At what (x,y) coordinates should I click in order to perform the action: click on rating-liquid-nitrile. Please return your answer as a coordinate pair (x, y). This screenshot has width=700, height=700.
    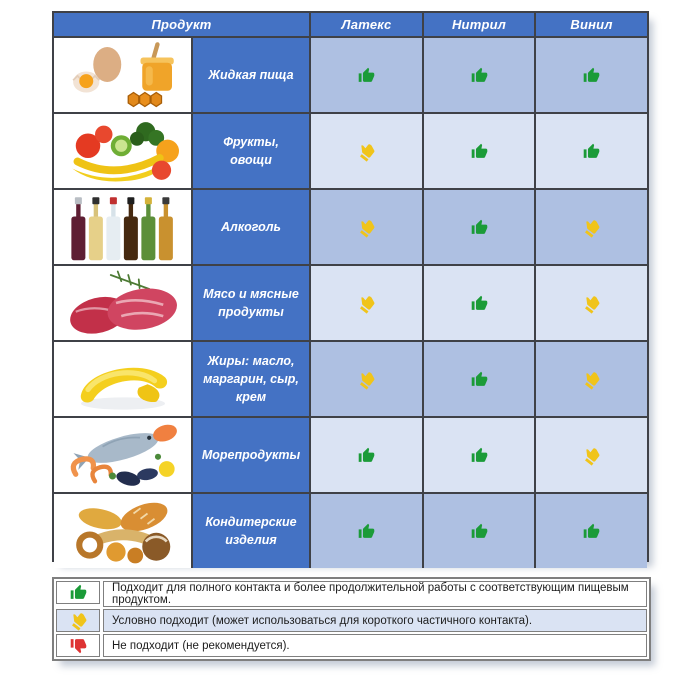
    Looking at the image, I should click on (480, 76).